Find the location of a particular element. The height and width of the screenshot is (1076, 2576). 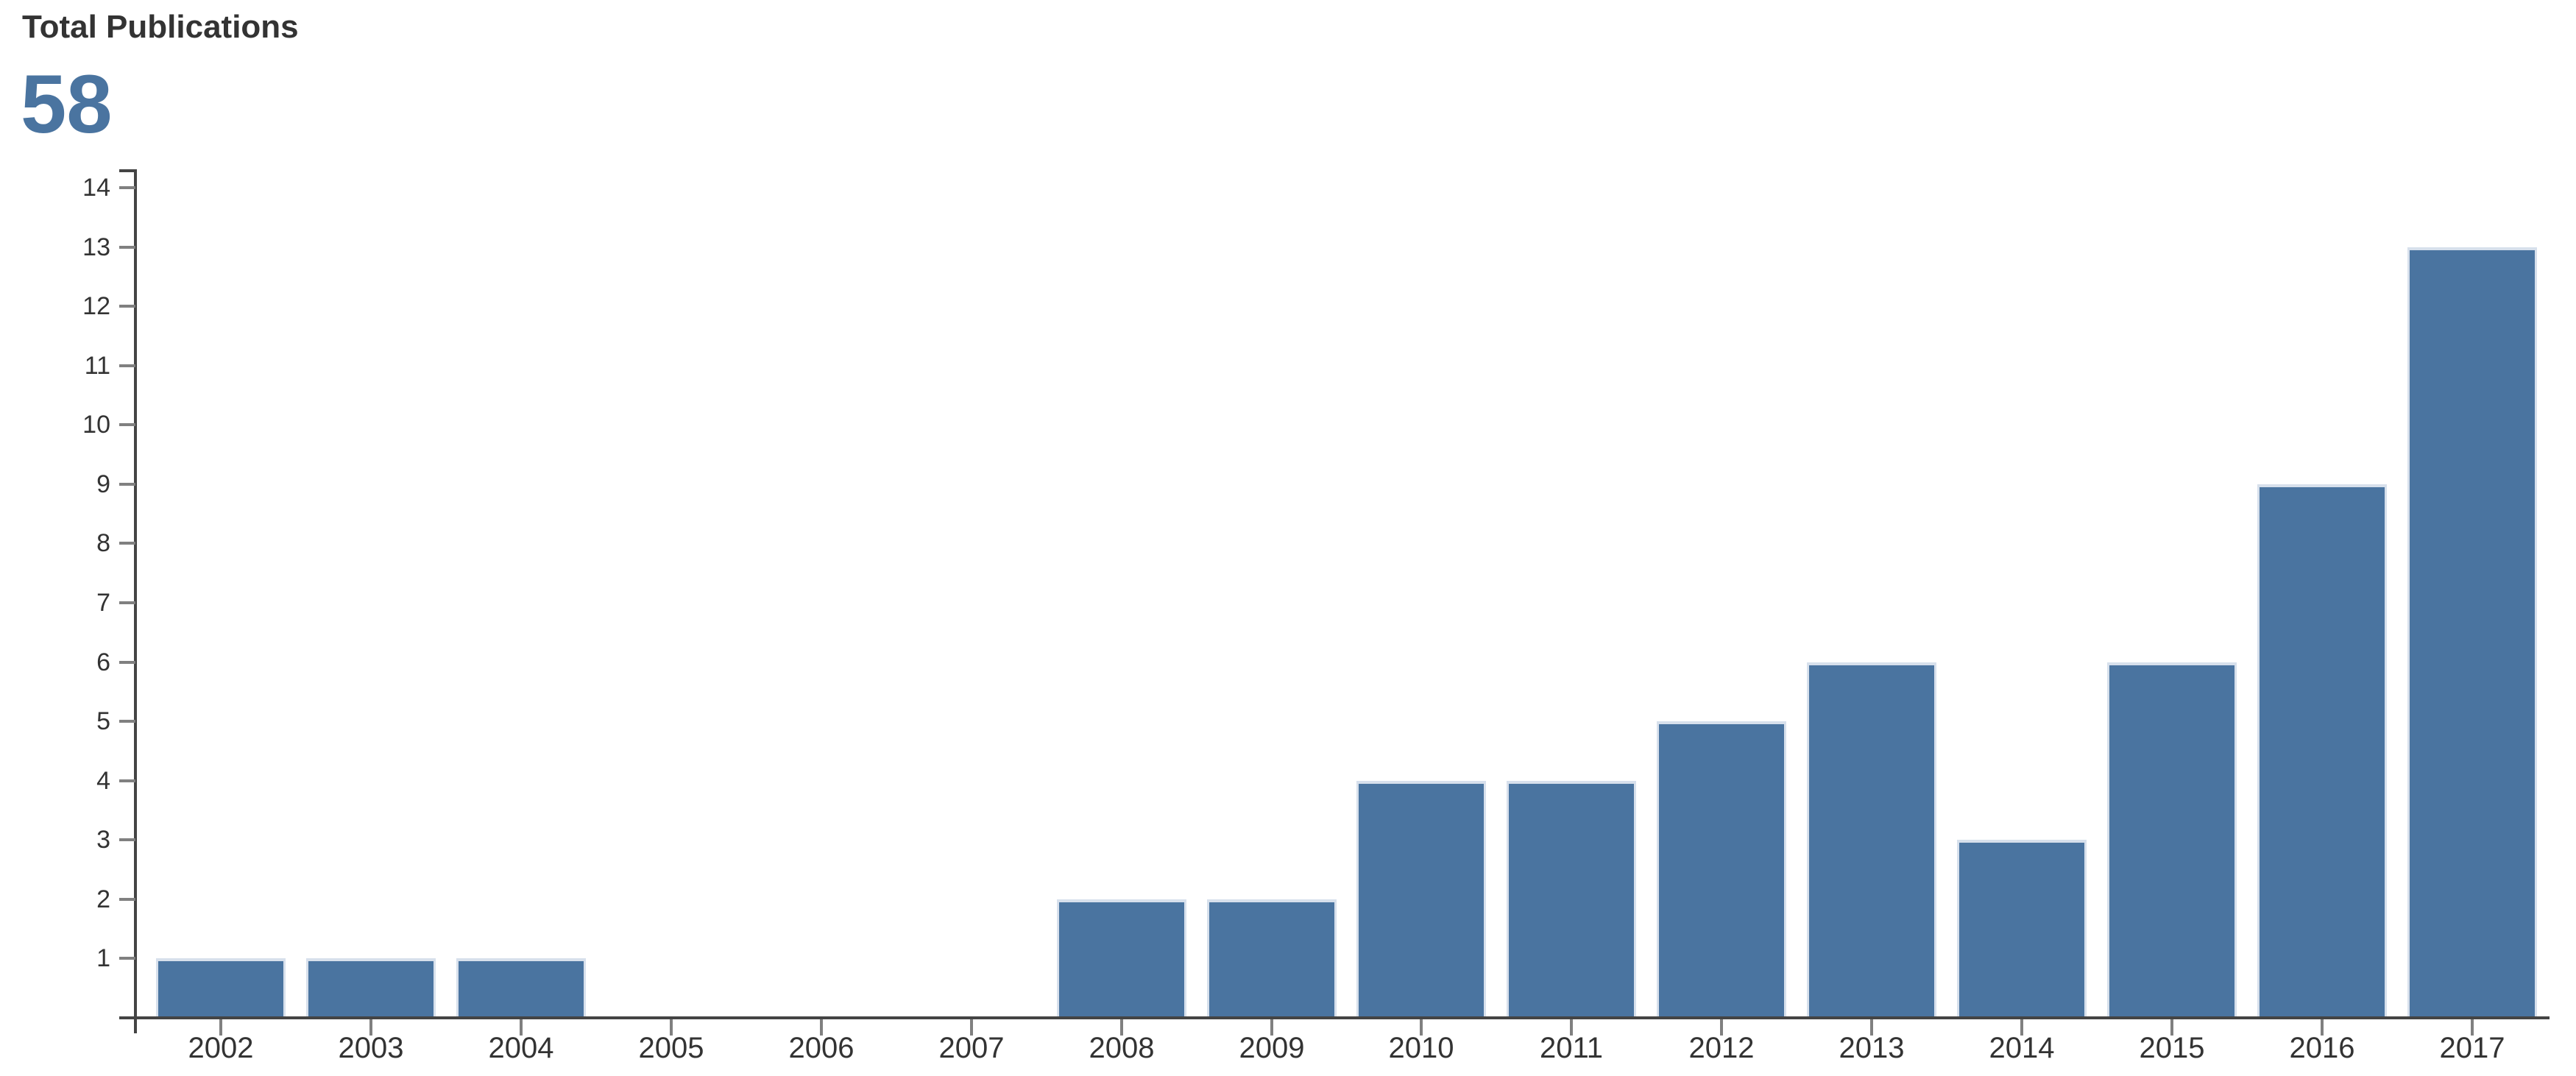

bar-2012 is located at coordinates (1721, 869).